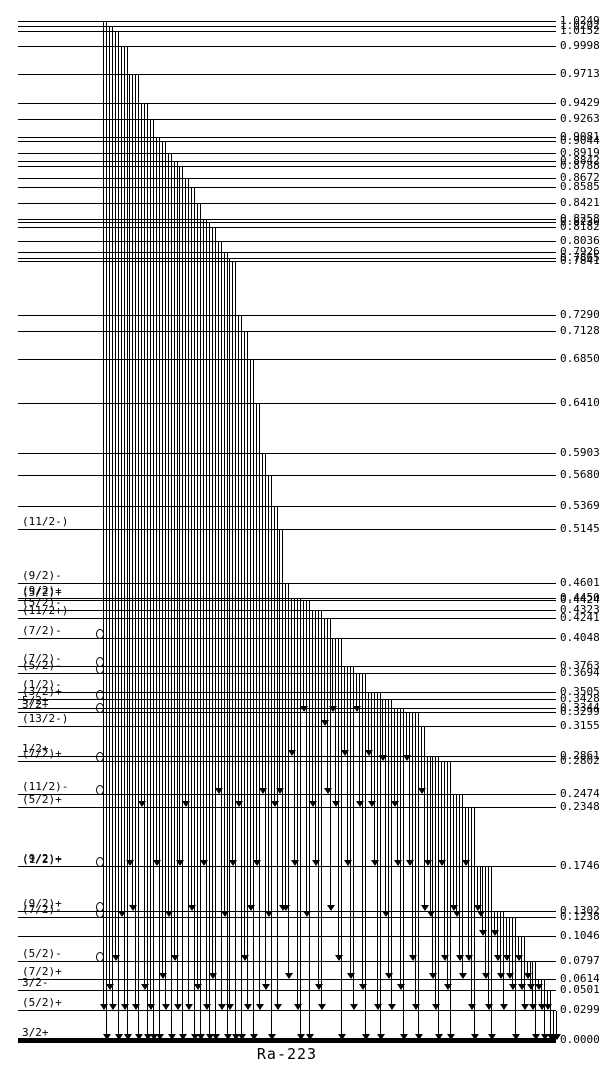  Describe the element at coordinates (580, 935) in the screenshot. I see `level-energy-label: 0.1046` at that location.